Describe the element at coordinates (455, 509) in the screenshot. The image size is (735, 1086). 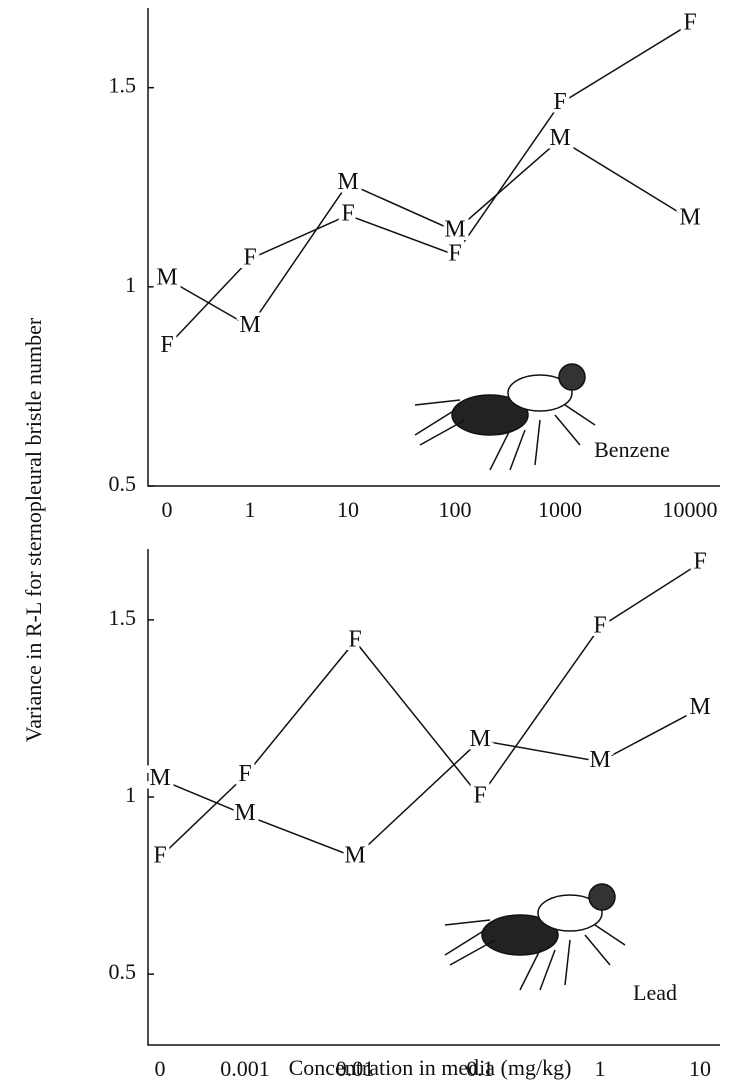
I see `x-tick-label: 100` at that location.